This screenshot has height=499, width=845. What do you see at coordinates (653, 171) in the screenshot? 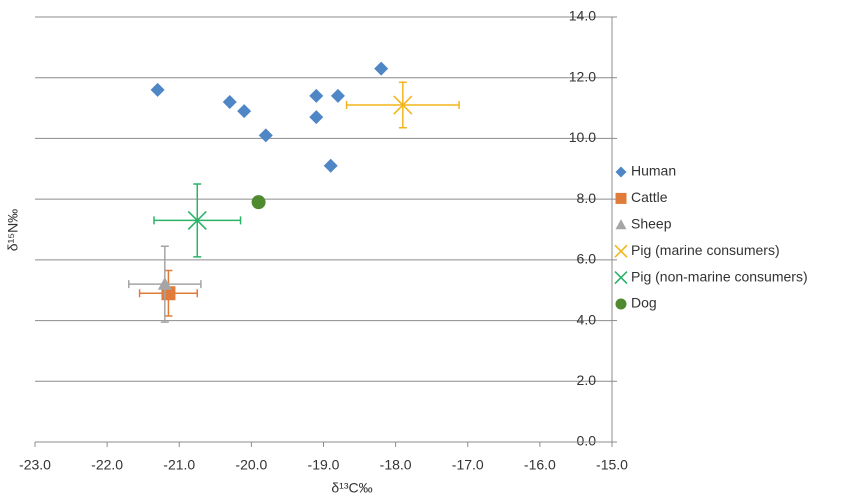
I see `legend-label: Human` at bounding box center [653, 171].